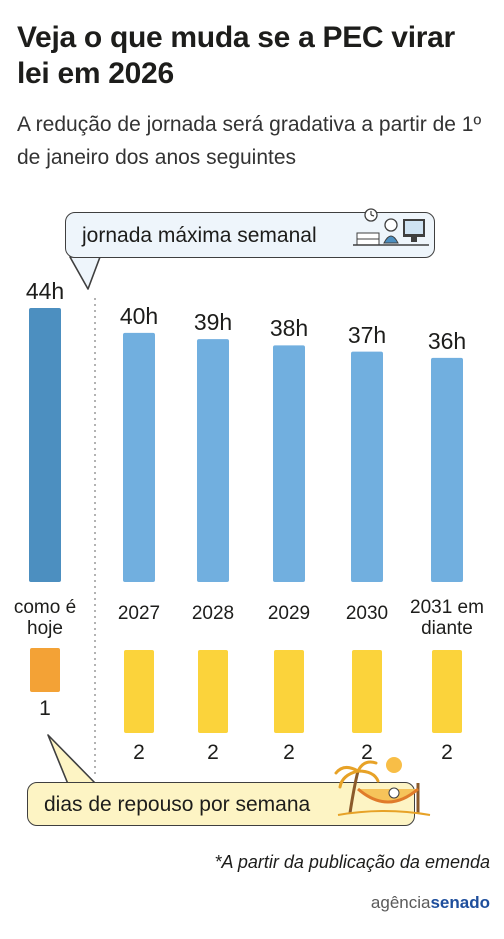 This screenshot has width=504, height=939. What do you see at coordinates (45, 291) in the screenshot?
I see `hours-value-label: 44h` at bounding box center [45, 291].